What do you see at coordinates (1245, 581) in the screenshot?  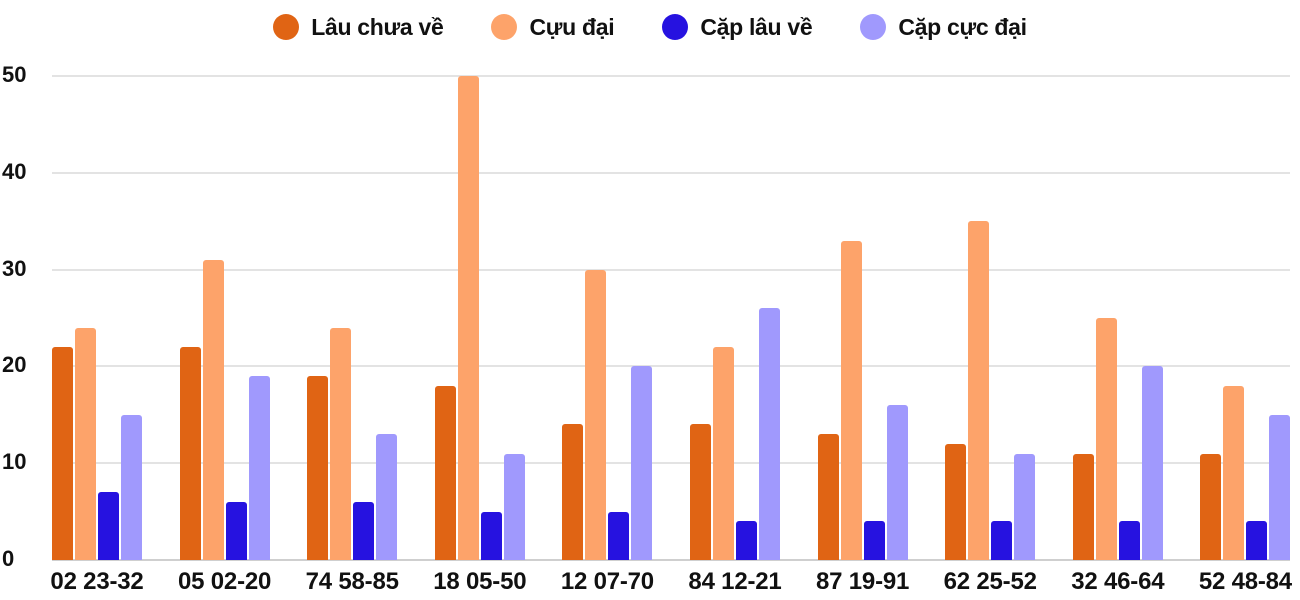 I see `x-axis-tick-label: 52 48-84` at bounding box center [1245, 581].